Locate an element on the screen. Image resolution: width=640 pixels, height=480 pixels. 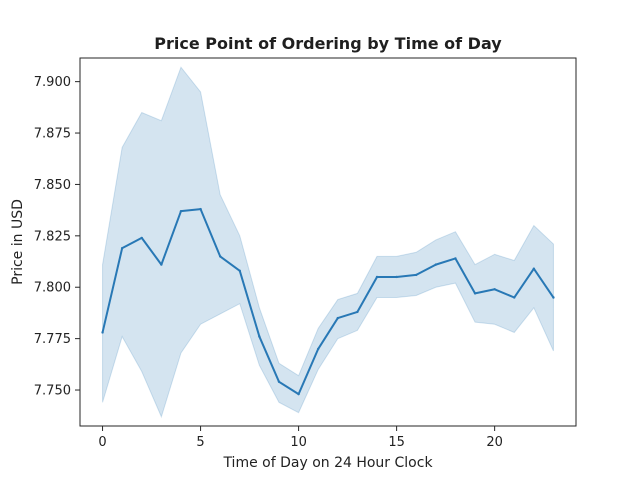
x-tick-label: 5 is located at coordinates (200, 442).